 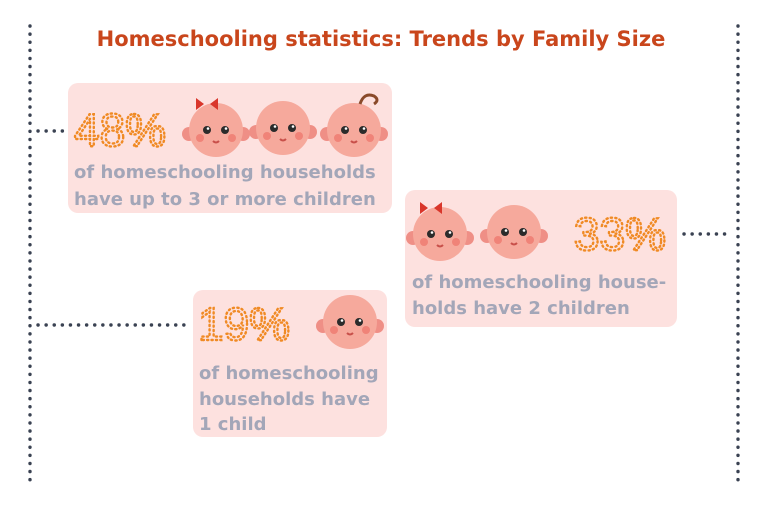 What do you see at coordinates (284, 399) in the screenshot?
I see `caption: households have` at bounding box center [284, 399].